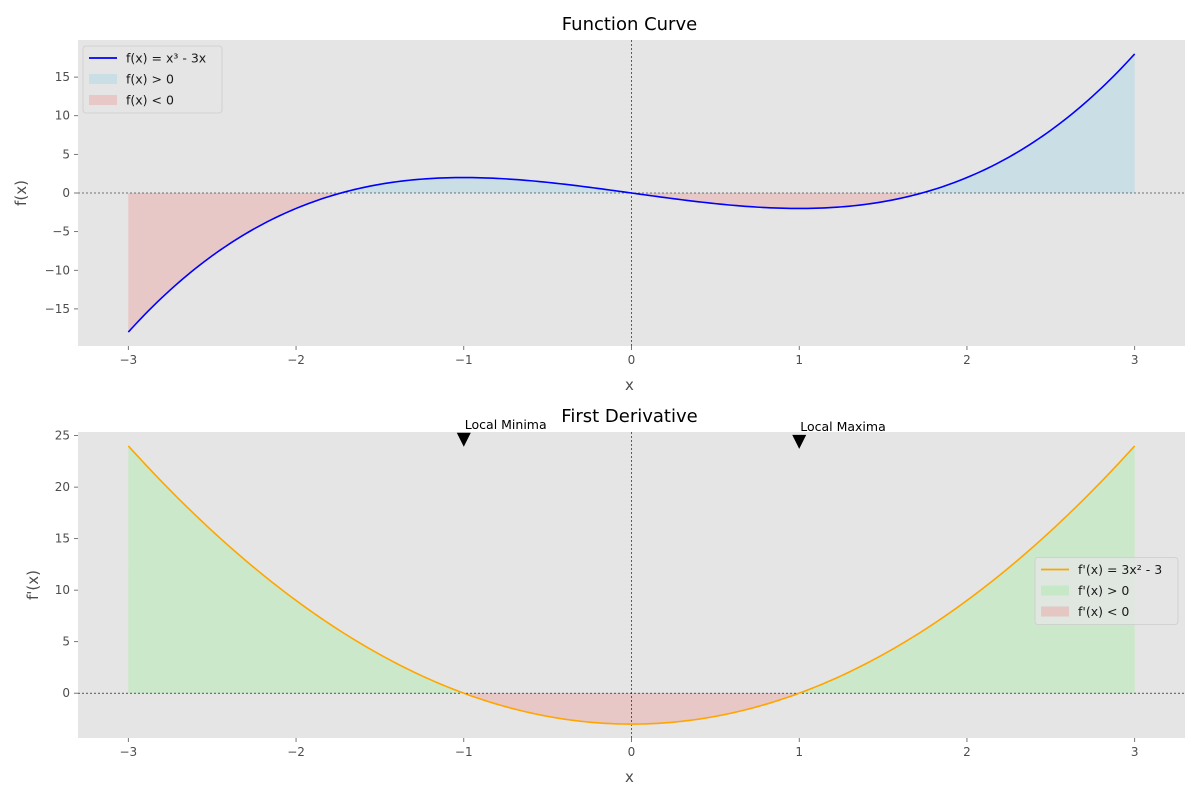 The width and height of the screenshot is (1200, 804). I want to click on y-tick-label: −15, so click(57, 309).